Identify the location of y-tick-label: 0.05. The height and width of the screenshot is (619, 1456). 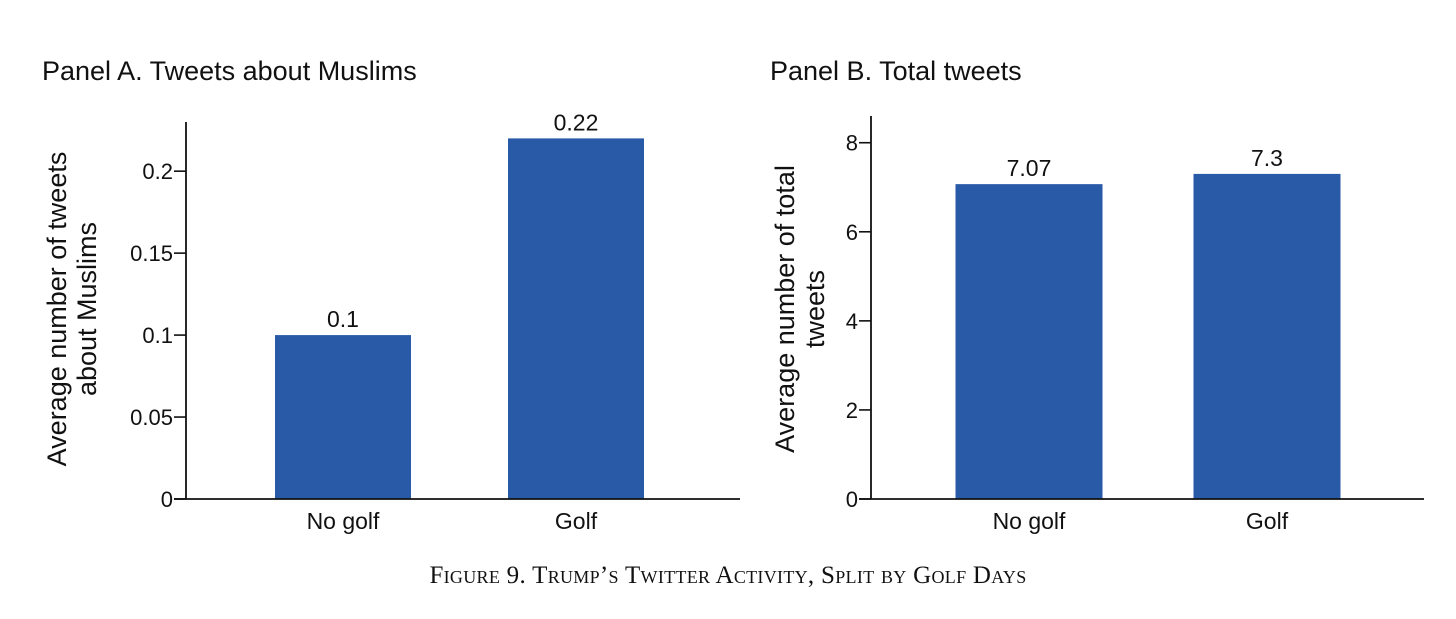
(151, 417).